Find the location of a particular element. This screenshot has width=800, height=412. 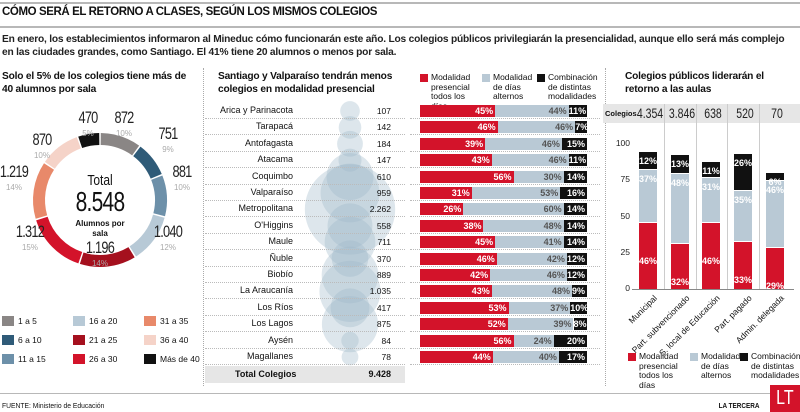

region-name: Tarapacá is located at coordinates (274, 126).